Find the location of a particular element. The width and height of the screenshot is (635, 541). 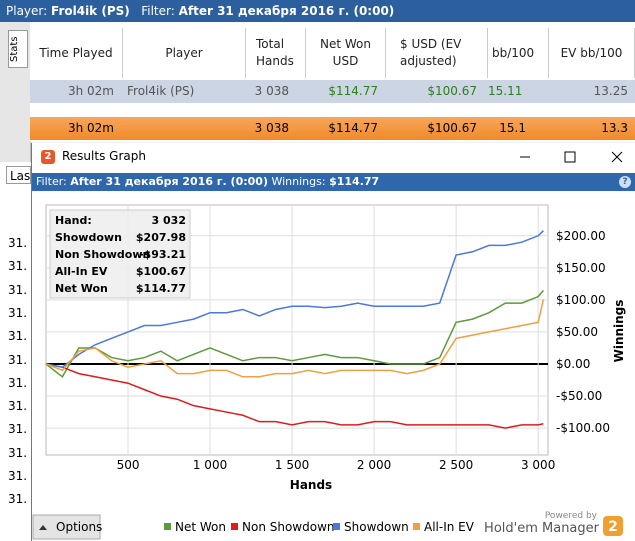

y-tick-label: $0.00 is located at coordinates (573, 364).